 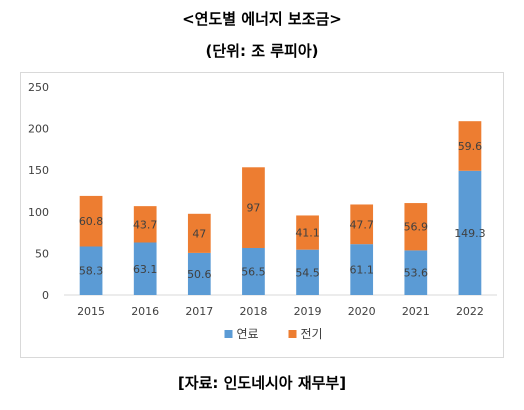 I want to click on legend-label: 전기, so click(x=312, y=334).